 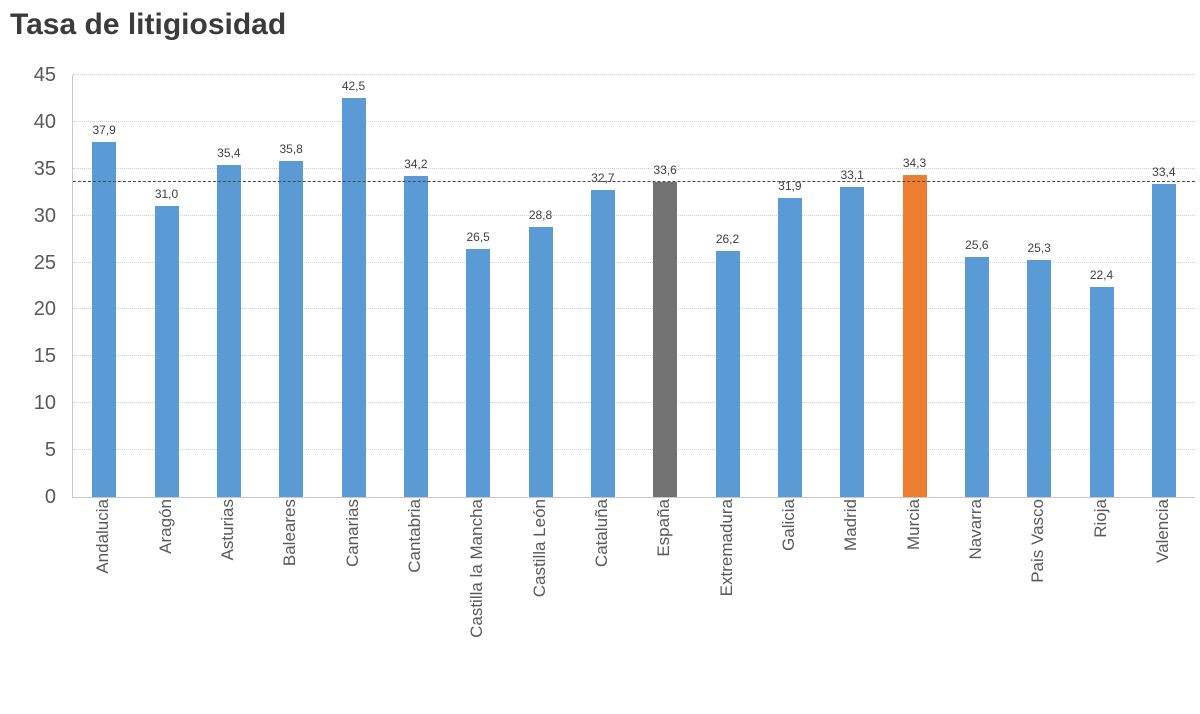 What do you see at coordinates (603, 178) in the screenshot?
I see `bar-value-label: 32,7` at bounding box center [603, 178].